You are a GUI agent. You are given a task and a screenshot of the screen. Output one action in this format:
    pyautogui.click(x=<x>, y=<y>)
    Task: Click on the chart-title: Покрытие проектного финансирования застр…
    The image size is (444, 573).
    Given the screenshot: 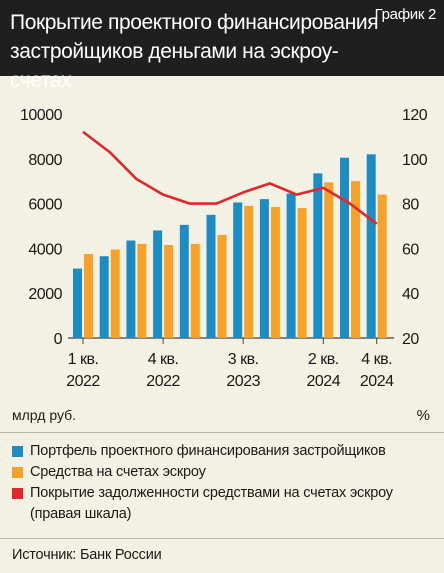 What is the action you would take?
    pyautogui.click(x=194, y=51)
    